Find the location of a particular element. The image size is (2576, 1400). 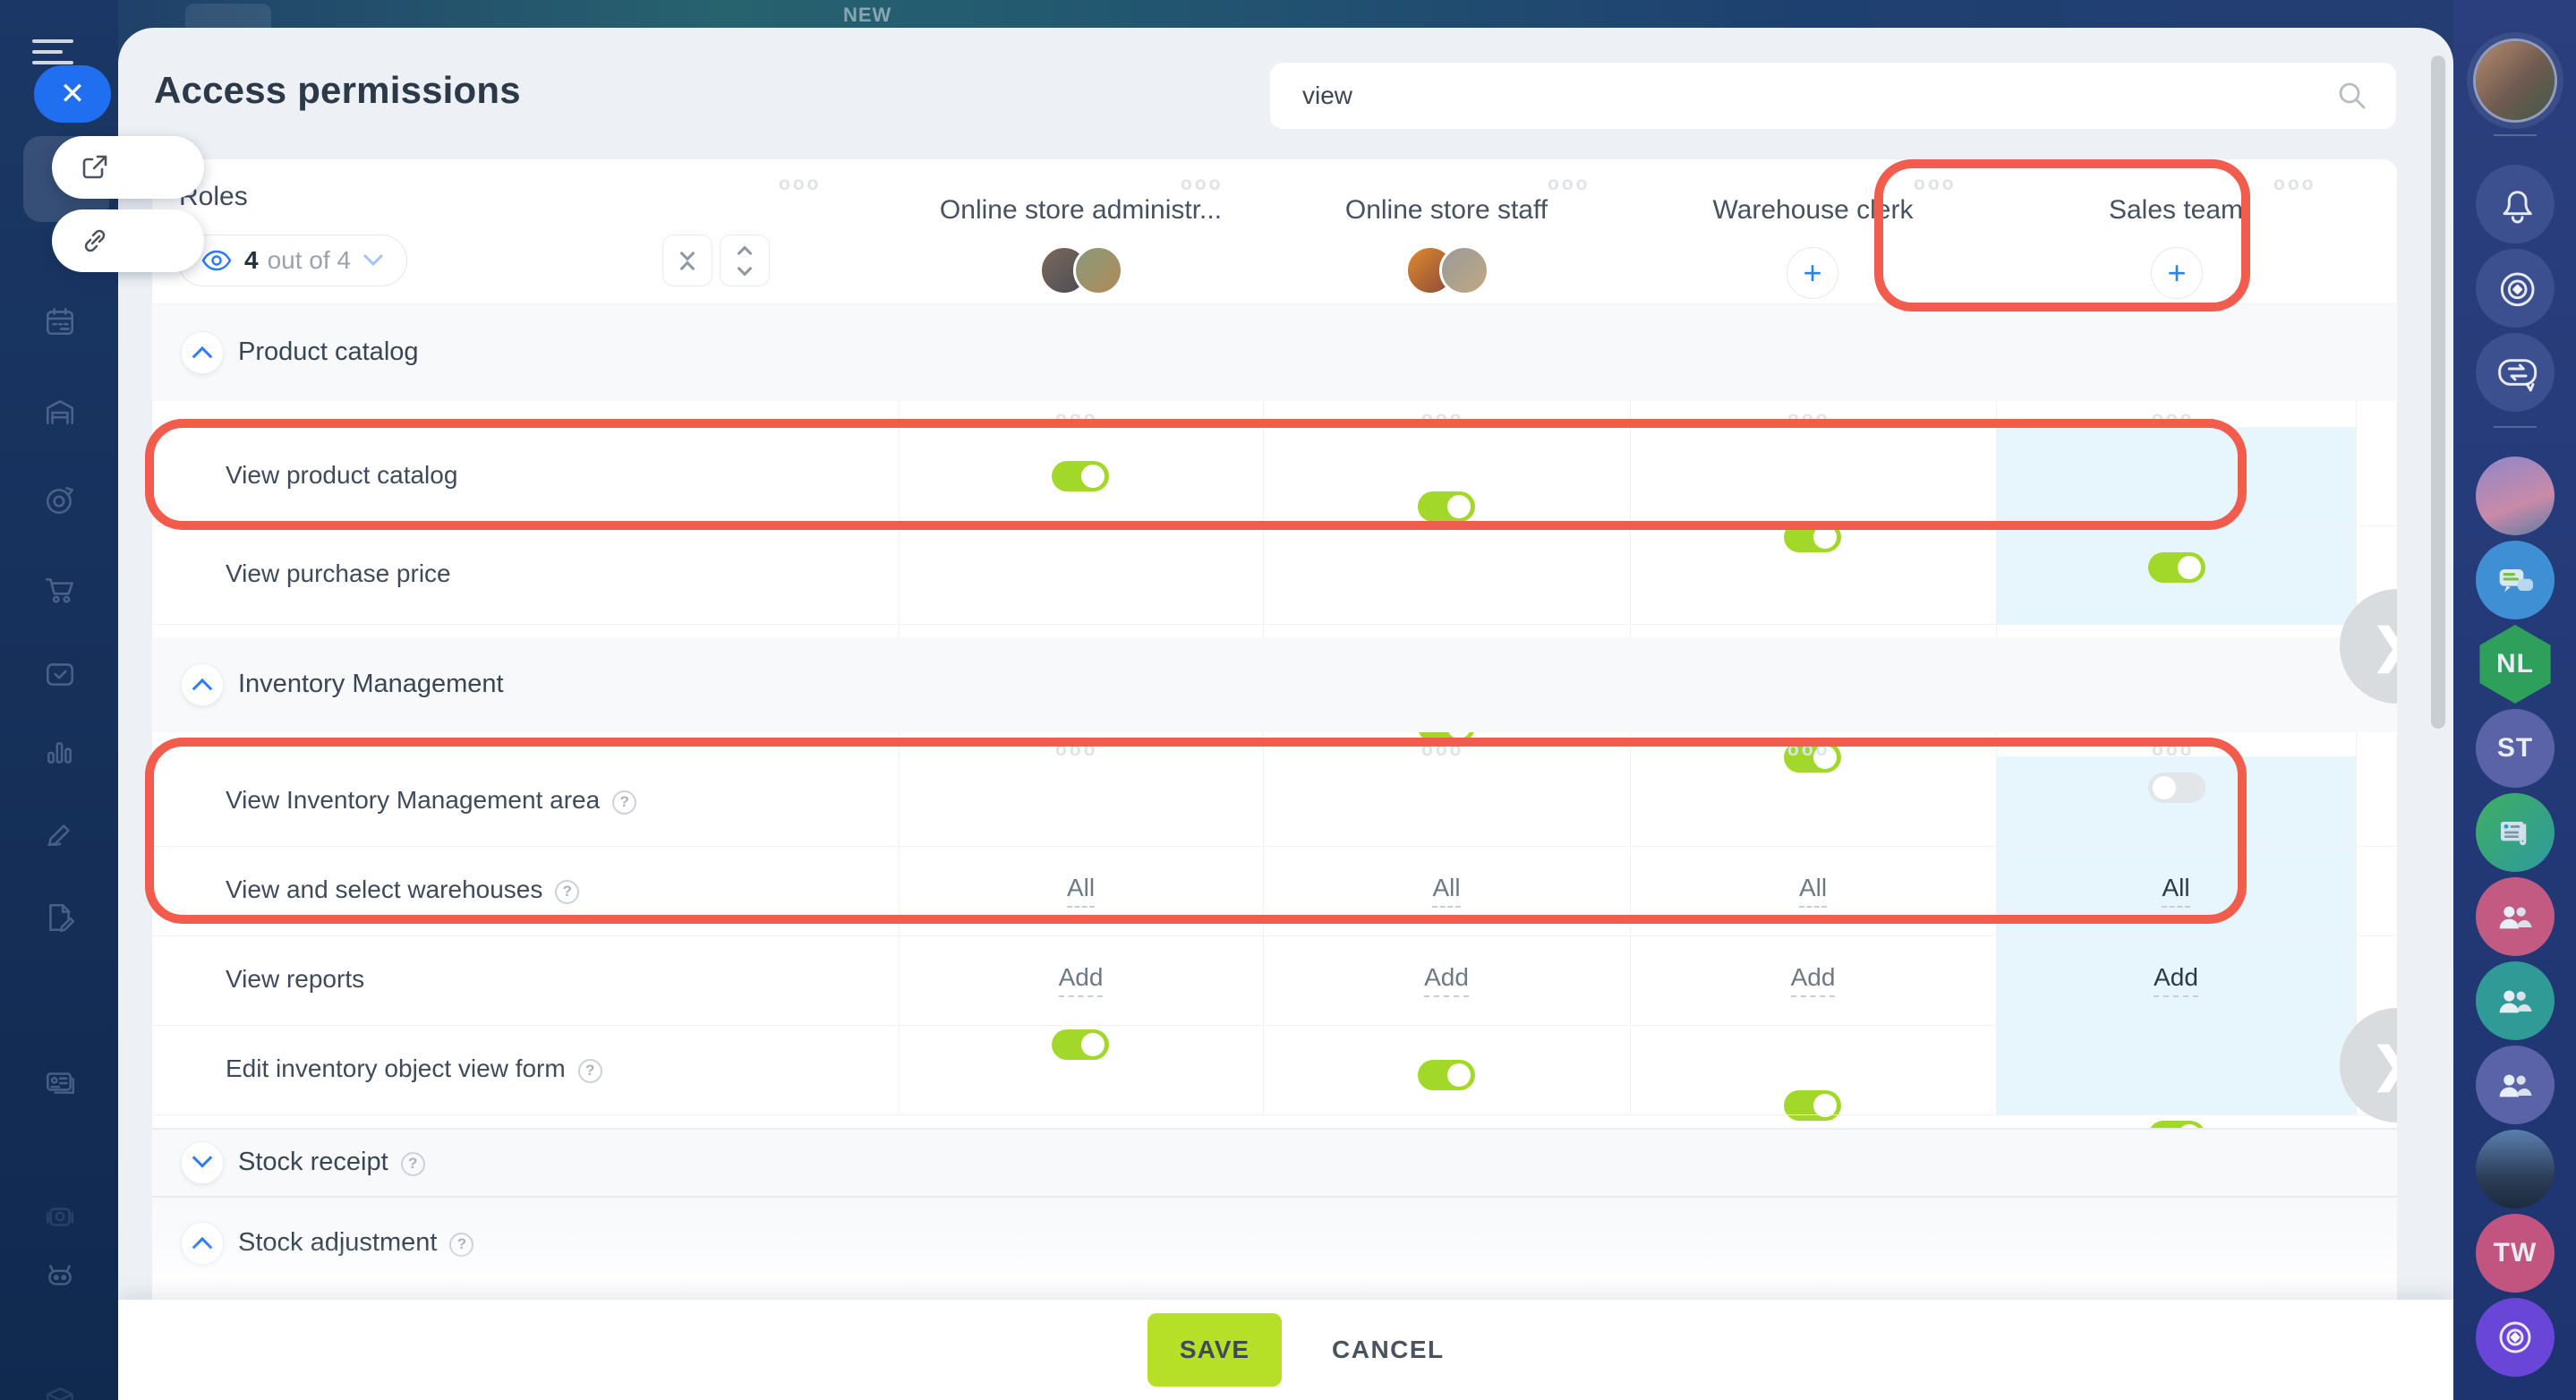

collapse-all-button is located at coordinates (687, 260).